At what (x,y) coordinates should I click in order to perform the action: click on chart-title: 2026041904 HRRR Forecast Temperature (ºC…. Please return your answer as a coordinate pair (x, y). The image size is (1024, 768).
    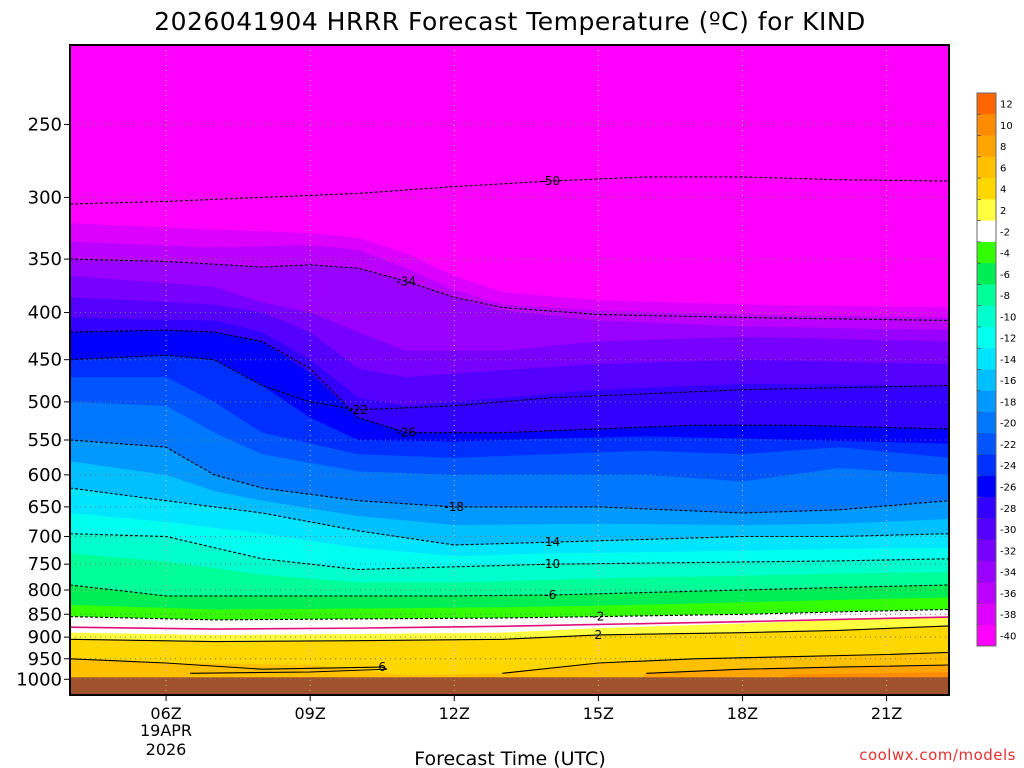
    Looking at the image, I should click on (510, 21).